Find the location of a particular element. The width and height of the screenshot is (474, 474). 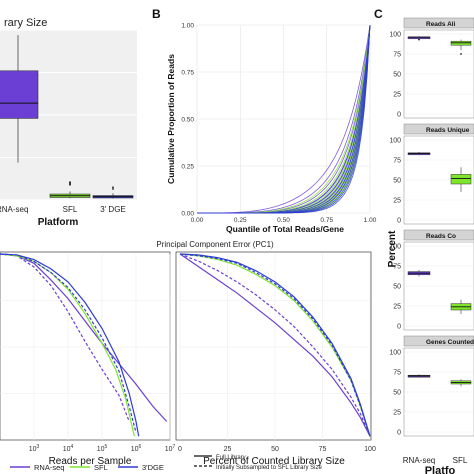

panel-d-grid is located at coordinates (85, 347).